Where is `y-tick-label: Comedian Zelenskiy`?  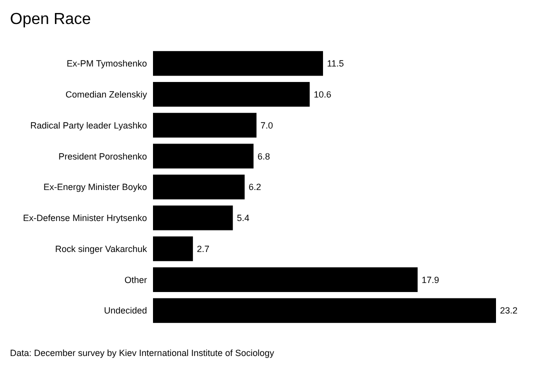 y-tick-label: Comedian Zelenskiy is located at coordinates (106, 94).